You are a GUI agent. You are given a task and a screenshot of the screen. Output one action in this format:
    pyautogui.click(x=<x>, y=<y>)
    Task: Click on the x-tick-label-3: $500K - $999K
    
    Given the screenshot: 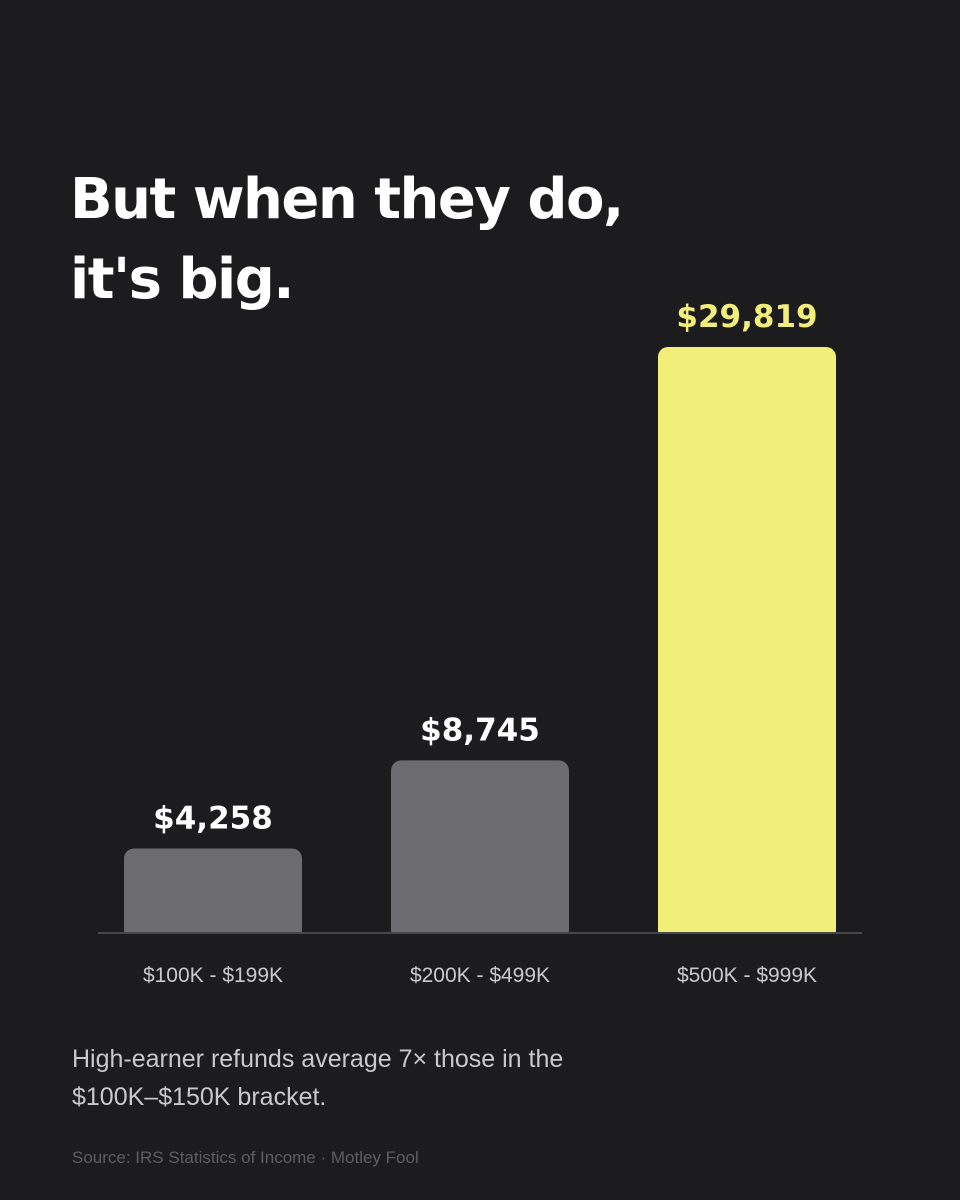 What is the action you would take?
    pyautogui.click(x=747, y=975)
    